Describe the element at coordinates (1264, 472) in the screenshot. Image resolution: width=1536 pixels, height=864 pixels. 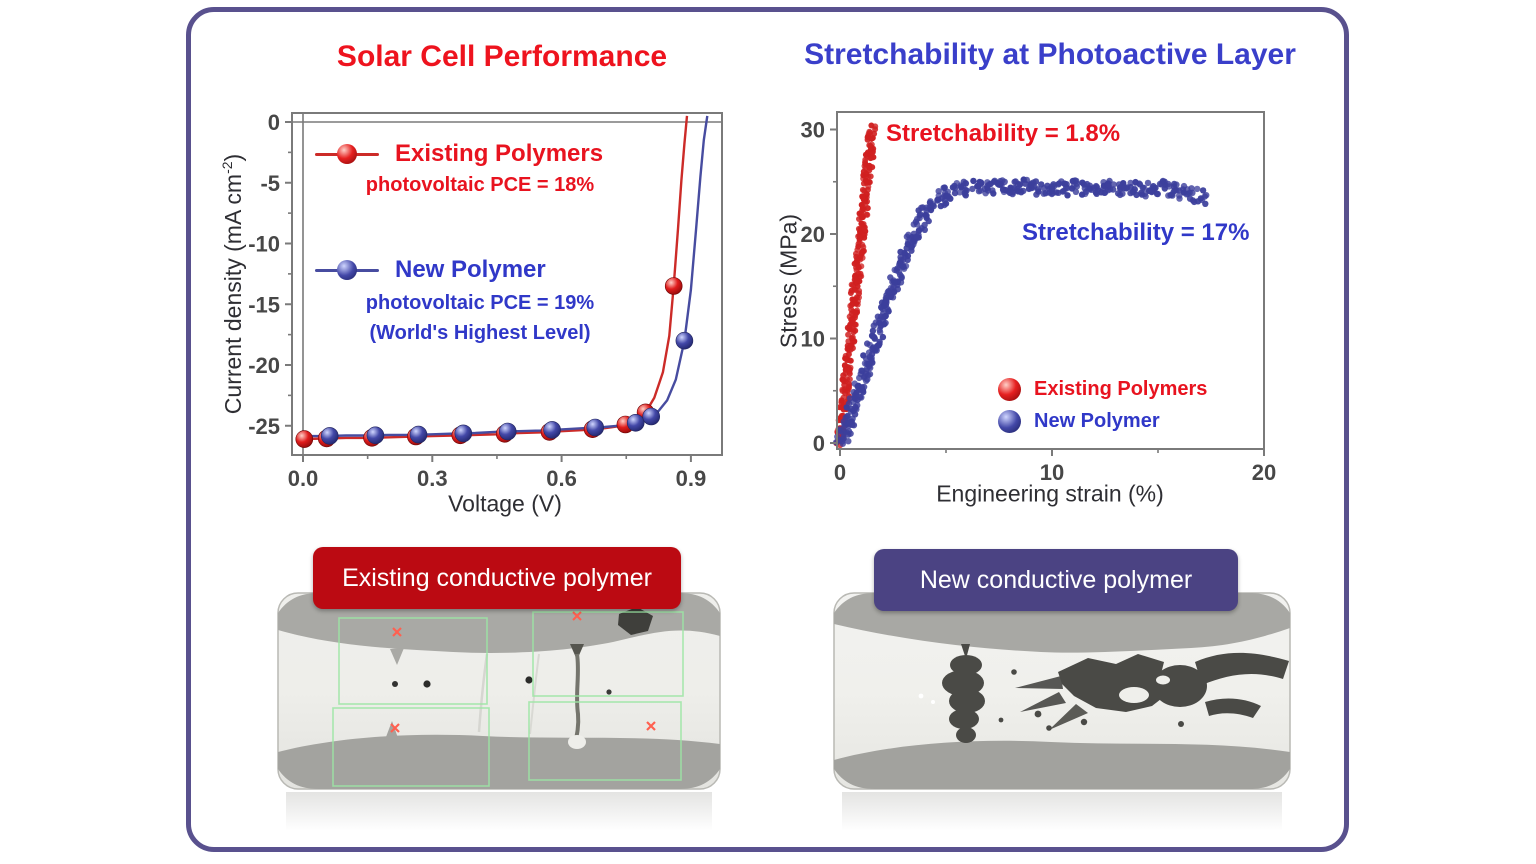
I see `ss-xtick-label: 20` at that location.